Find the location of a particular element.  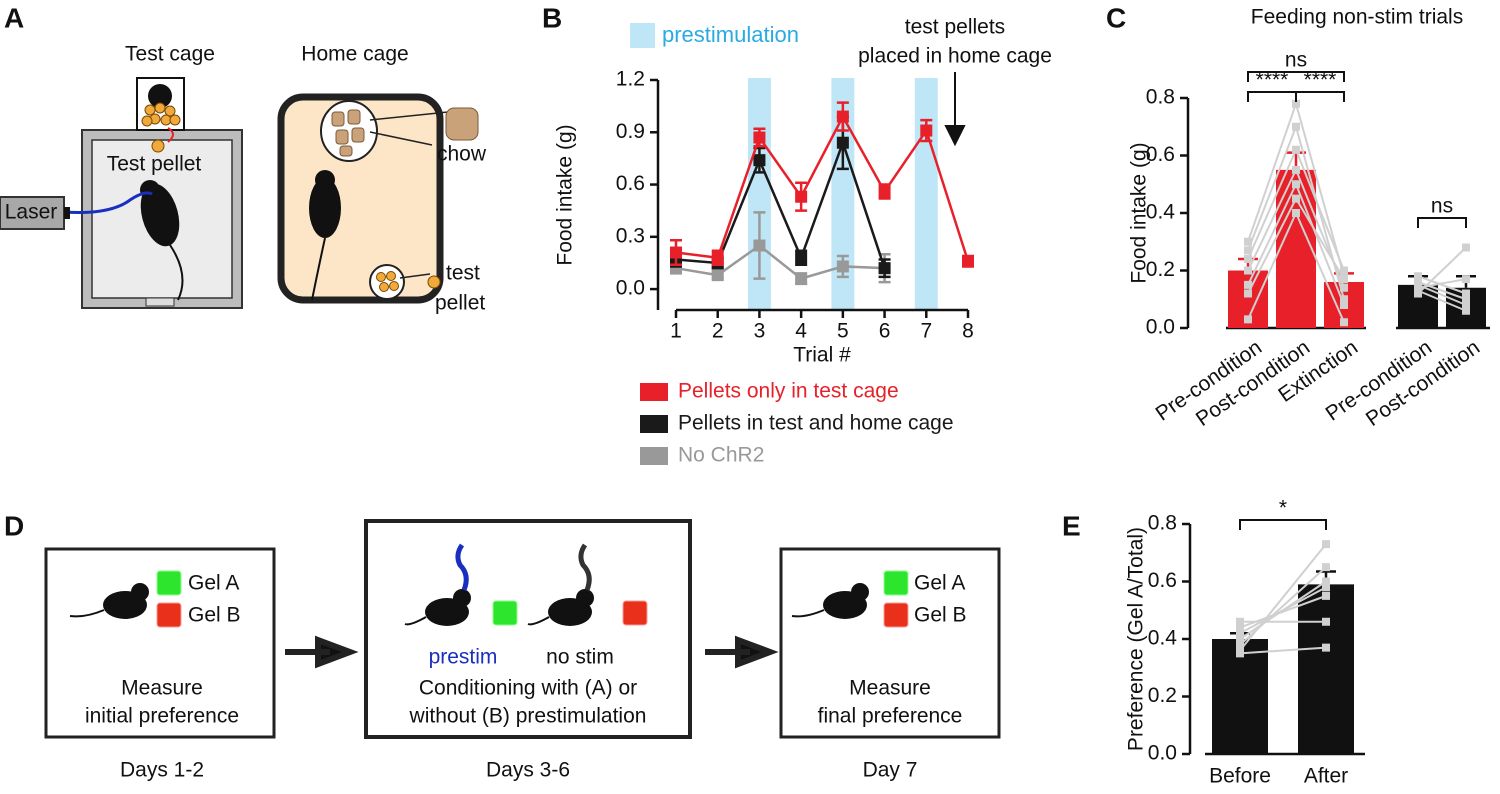

x-tick-label: 2 is located at coordinates (718, 331).